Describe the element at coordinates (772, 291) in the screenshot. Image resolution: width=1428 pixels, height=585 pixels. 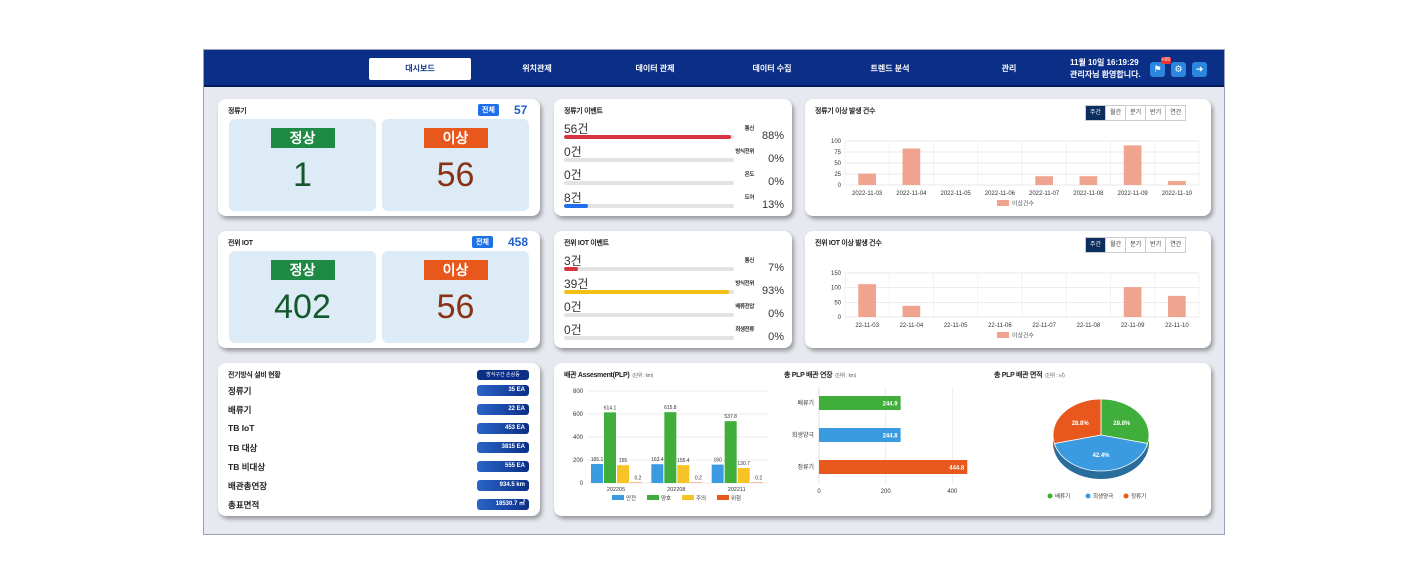
I see `event-percent: 93%` at that location.